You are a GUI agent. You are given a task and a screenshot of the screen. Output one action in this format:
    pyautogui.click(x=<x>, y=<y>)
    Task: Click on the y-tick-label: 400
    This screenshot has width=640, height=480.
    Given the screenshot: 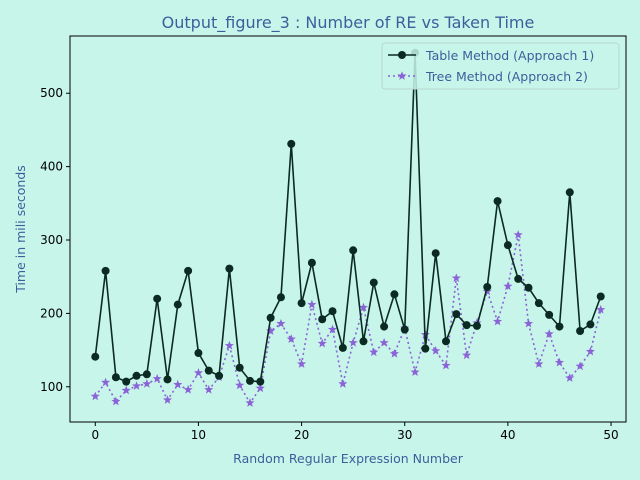 What is the action you would take?
    pyautogui.click(x=51, y=167)
    